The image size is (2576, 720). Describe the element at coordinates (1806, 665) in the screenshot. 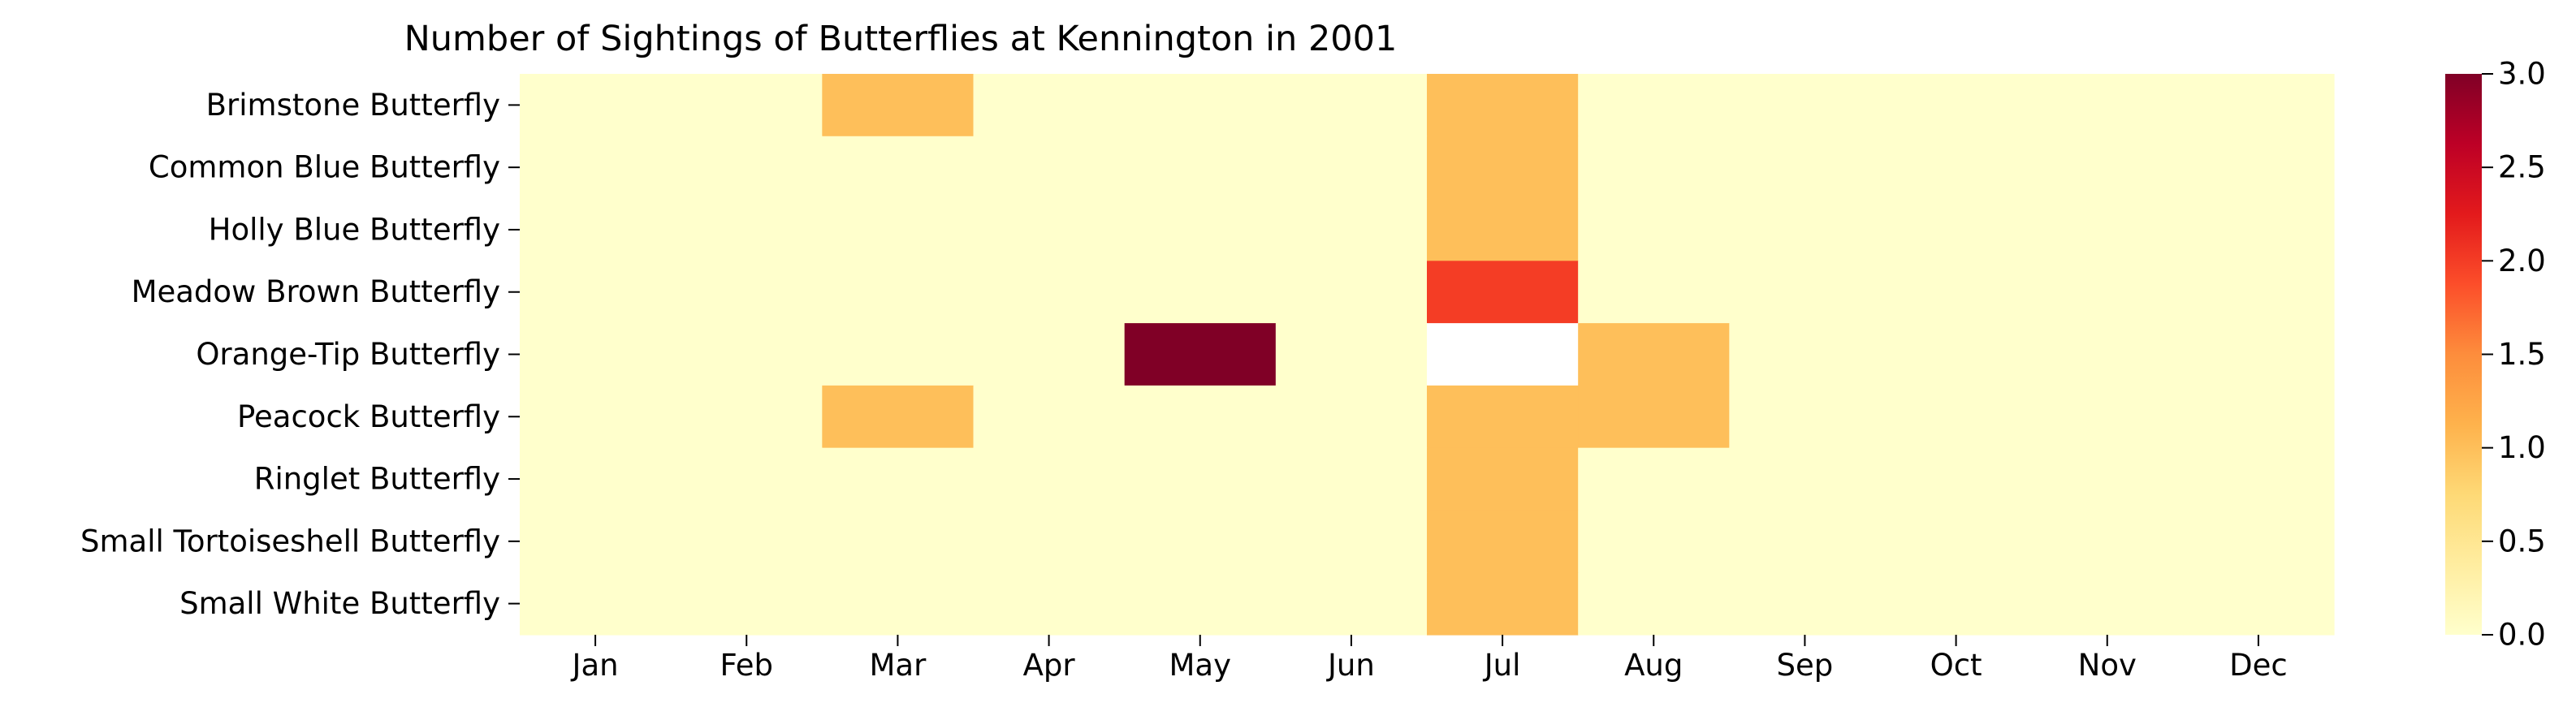

I see `x-tick-label: Sep` at that location.